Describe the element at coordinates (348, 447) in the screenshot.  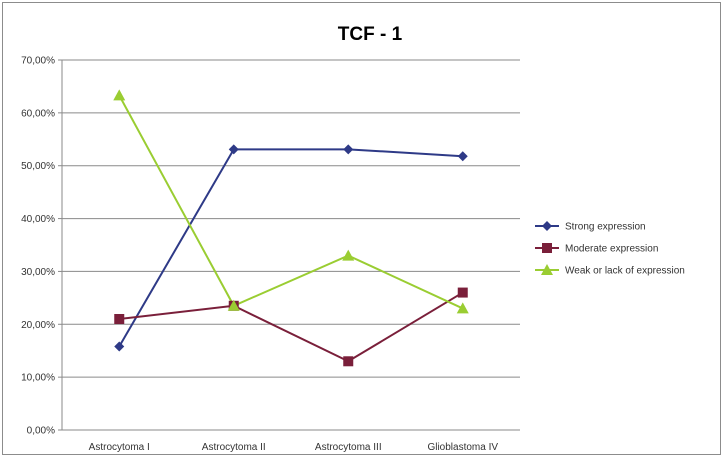
I see `x-tick-label: Astrocytoma III` at that location.